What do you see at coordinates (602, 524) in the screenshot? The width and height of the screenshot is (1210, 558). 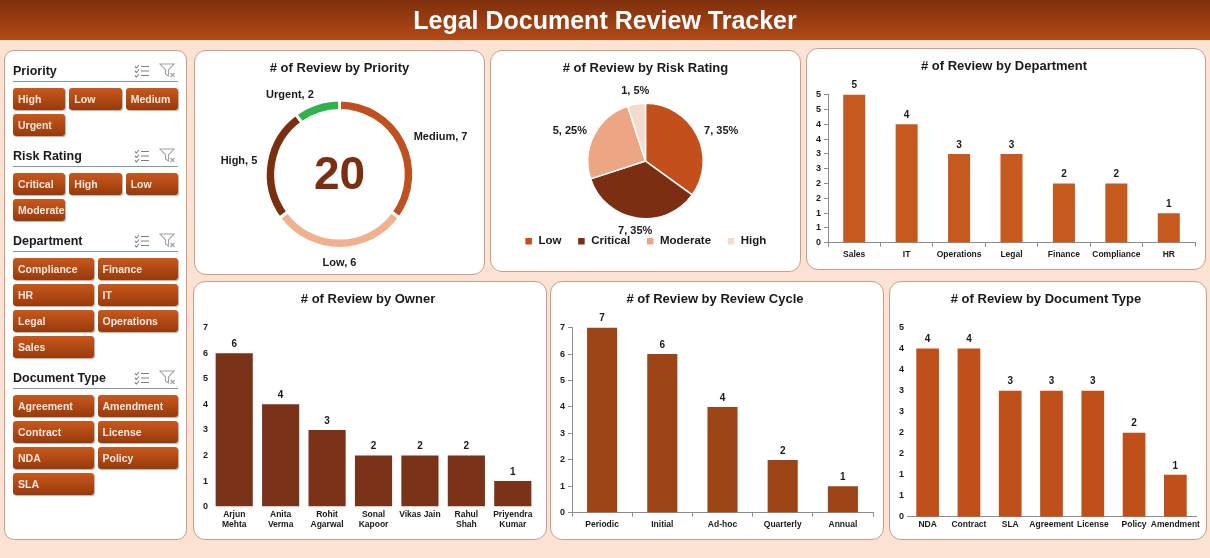 I see `x-tick-label: Periodic` at bounding box center [602, 524].